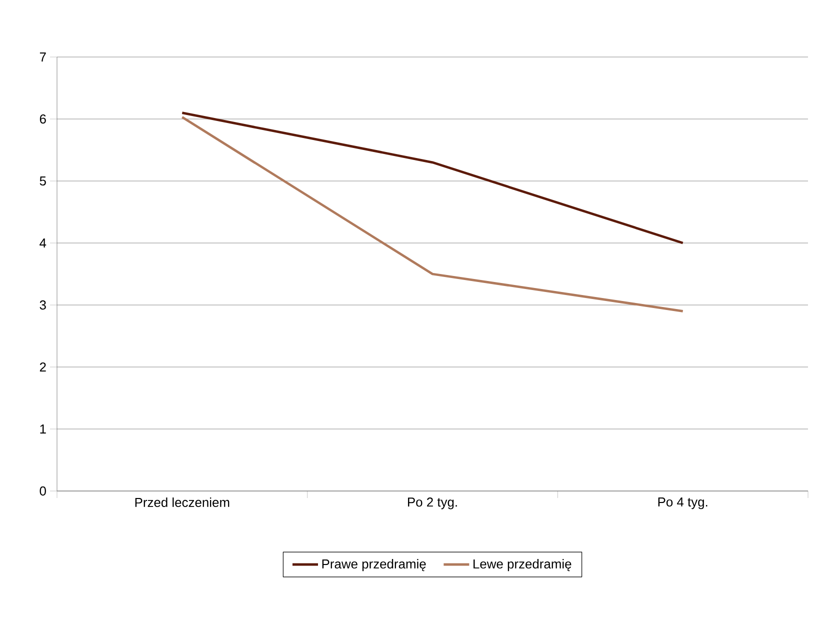  What do you see at coordinates (43, 181) in the screenshot?
I see `y-tick-label: 5` at bounding box center [43, 181].